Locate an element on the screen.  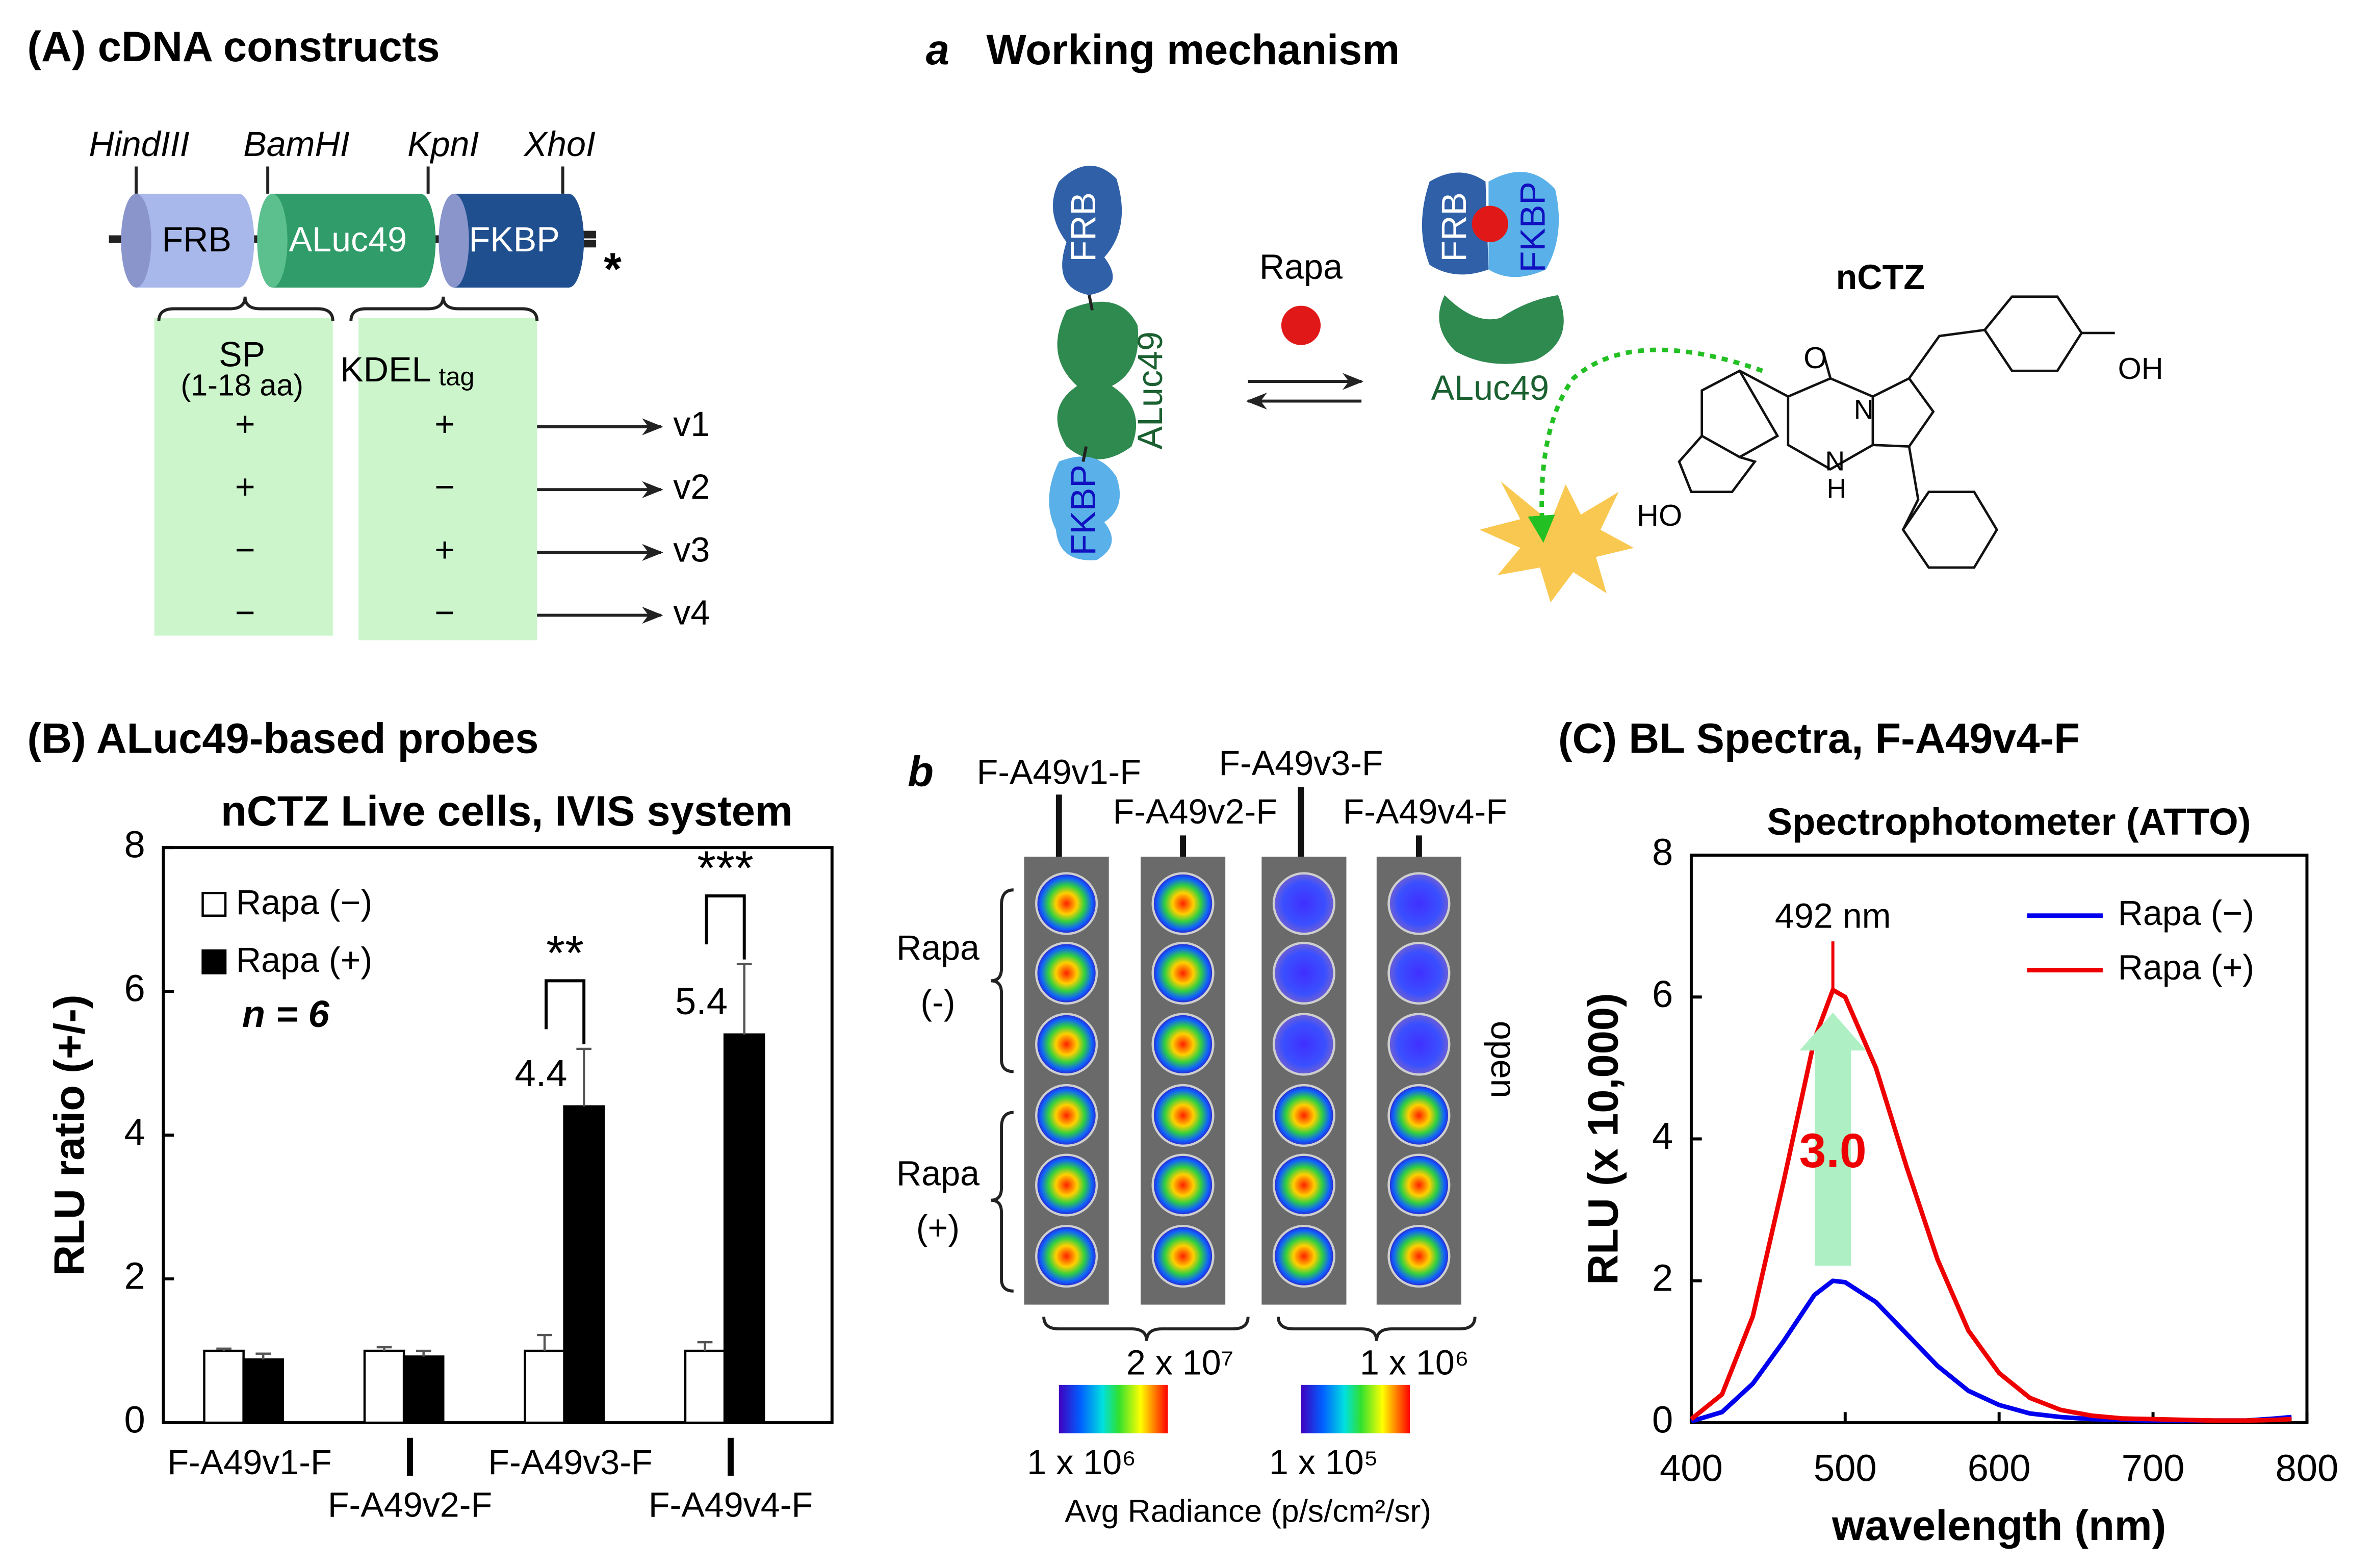
x-tick-label: 600 is located at coordinates (1999, 1468).